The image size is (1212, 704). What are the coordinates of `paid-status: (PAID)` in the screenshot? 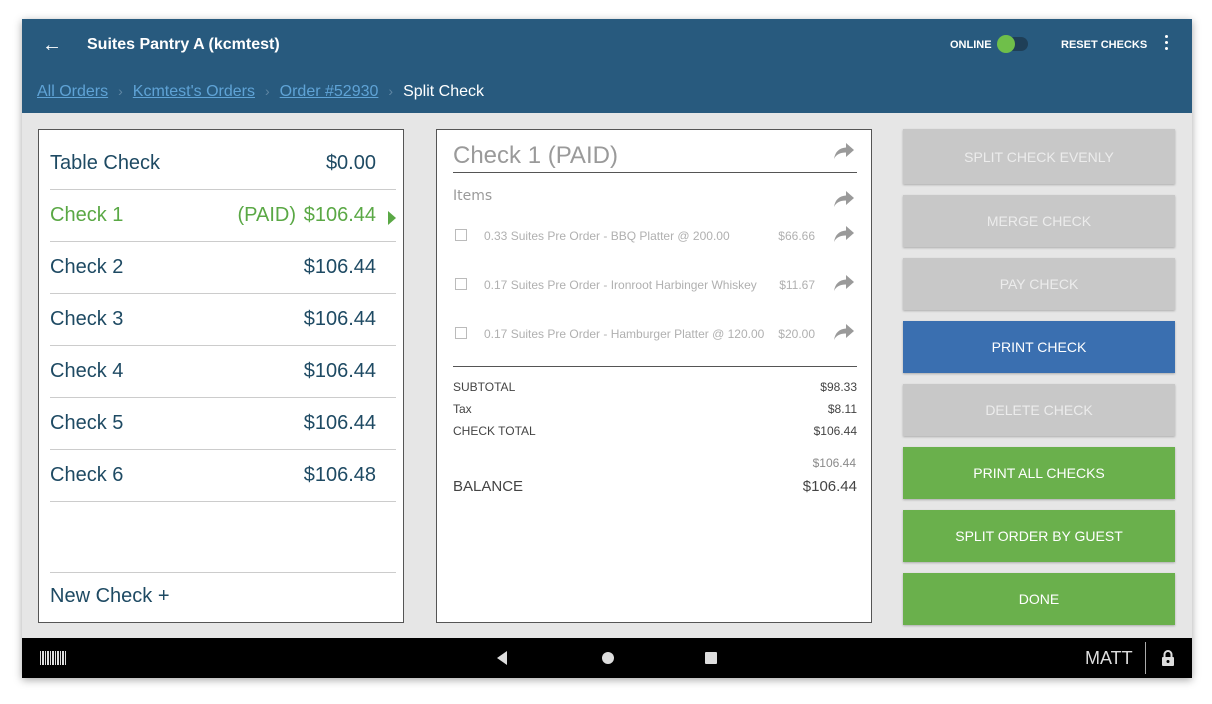 It's located at (266, 215).